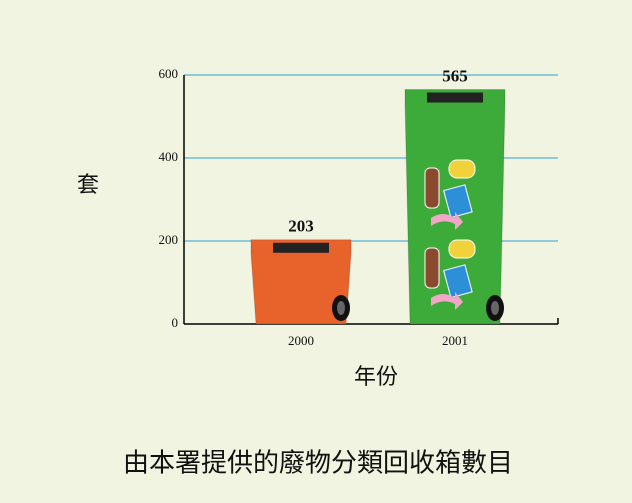  Describe the element at coordinates (301, 340) in the screenshot. I see `x-tick-label: 2000` at that location.